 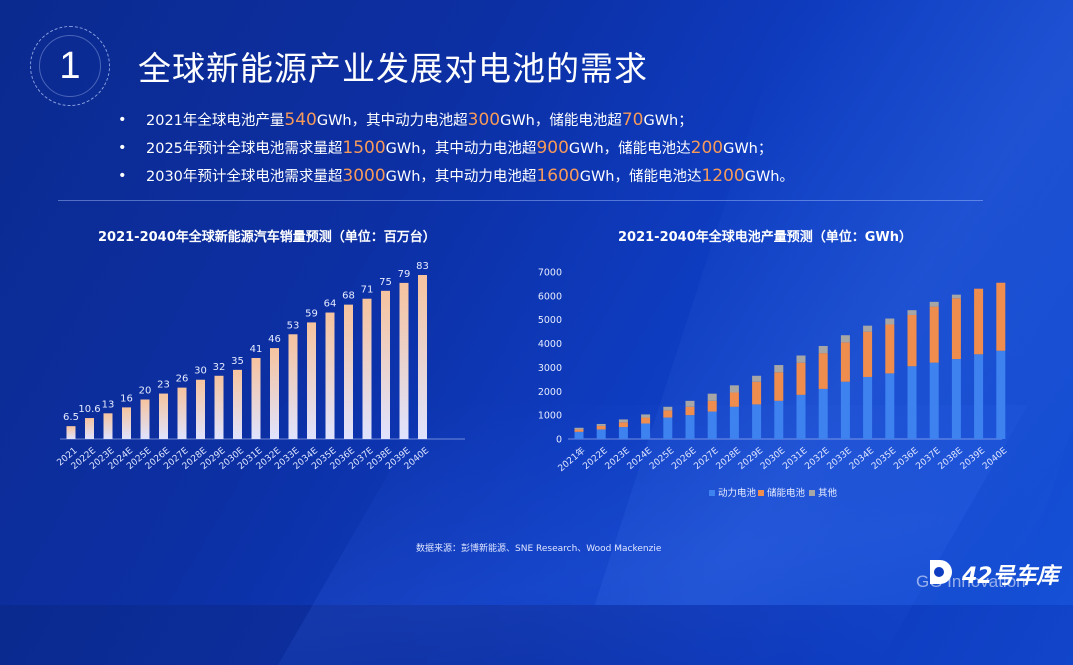 What do you see at coordinates (244, 149) in the screenshot?
I see `bullet-text: 2025年预计全球电池需求量超` at bounding box center [244, 149].